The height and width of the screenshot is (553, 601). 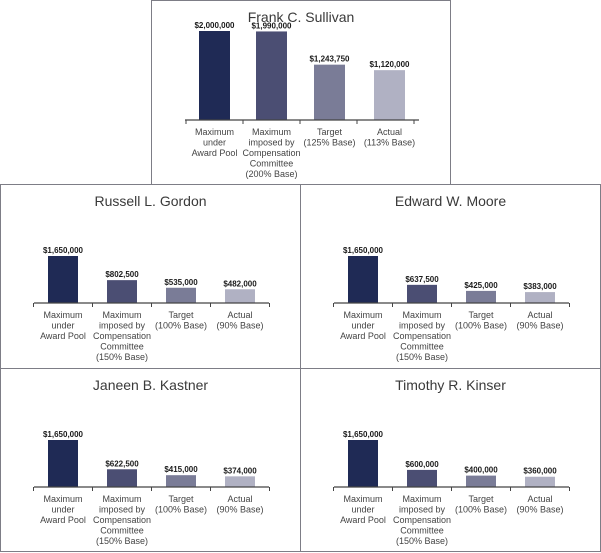 I want to click on data-label: $374,000, so click(x=240, y=470).